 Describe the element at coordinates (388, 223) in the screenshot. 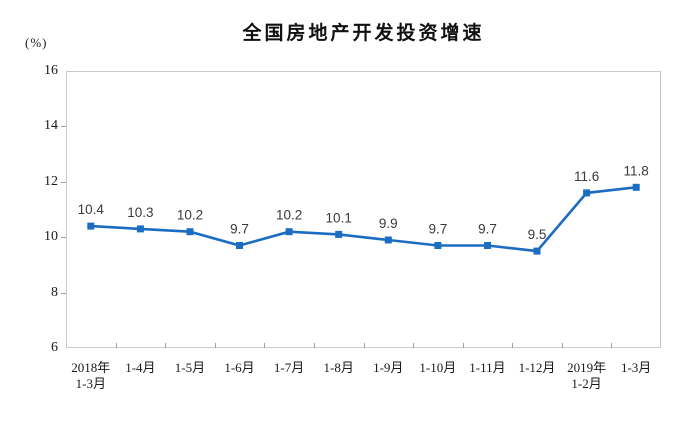

I see `data-label: 9.9` at that location.